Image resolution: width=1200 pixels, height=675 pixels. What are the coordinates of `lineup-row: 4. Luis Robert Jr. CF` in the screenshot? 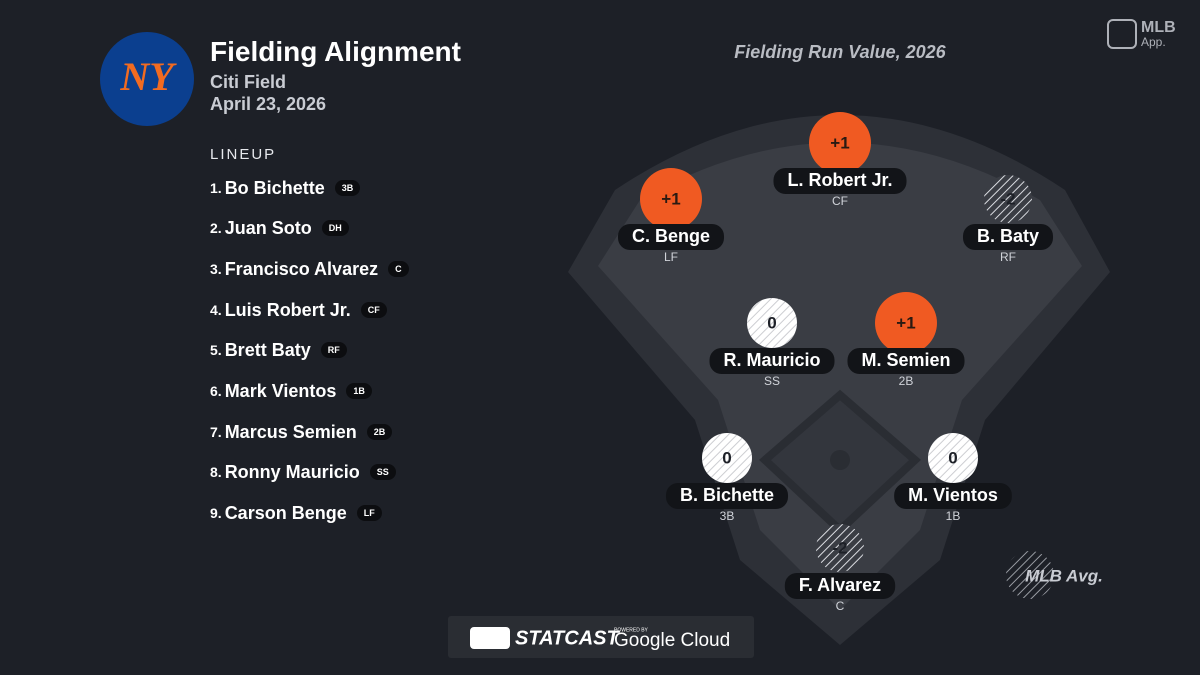 It's located at (298, 310).